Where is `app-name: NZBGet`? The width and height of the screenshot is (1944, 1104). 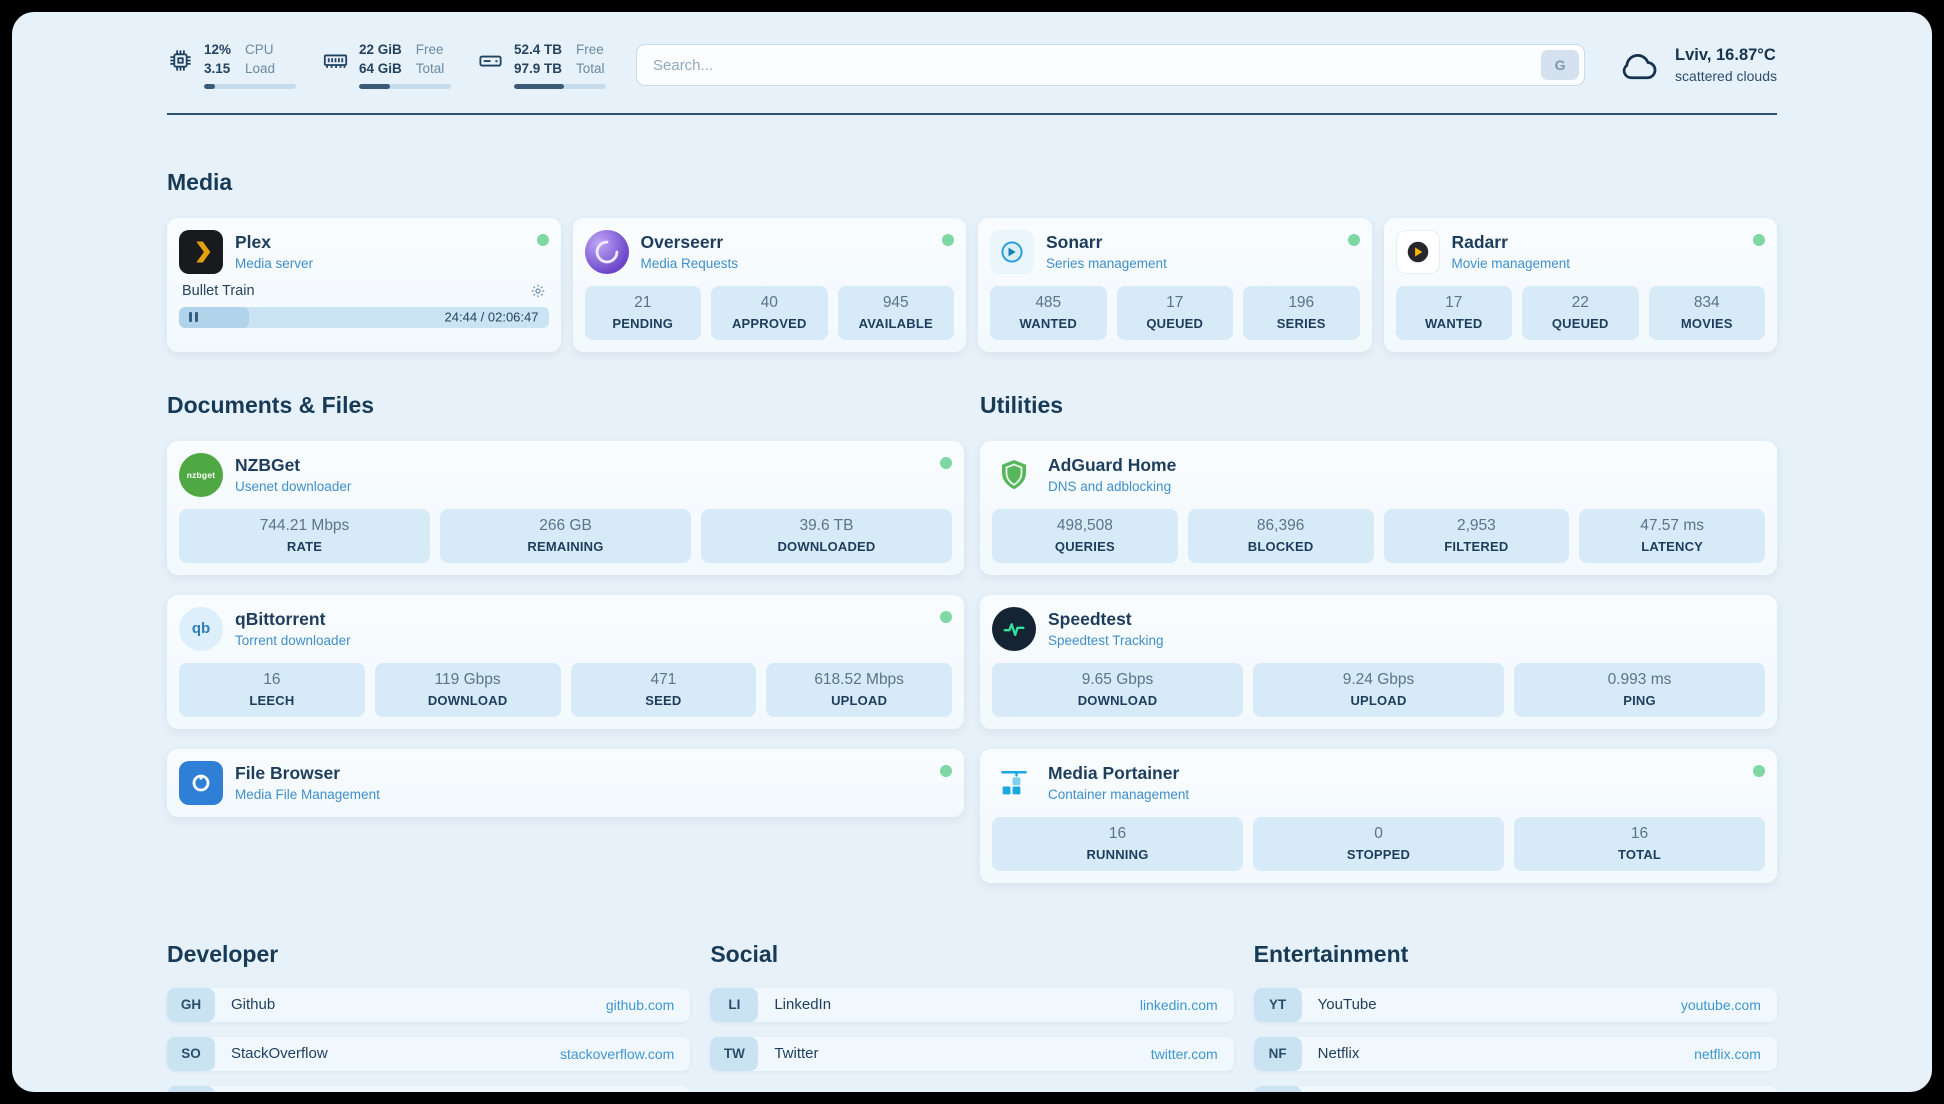 app-name: NZBGet is located at coordinates (268, 465).